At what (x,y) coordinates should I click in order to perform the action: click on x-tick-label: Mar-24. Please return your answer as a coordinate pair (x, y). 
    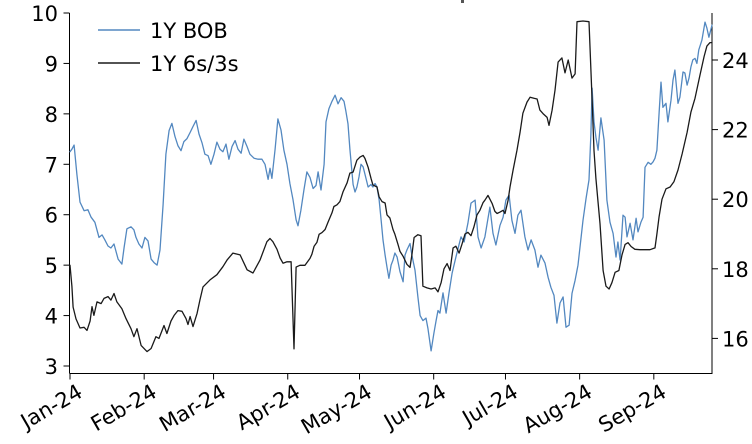
    Looking at the image, I should click on (192, 408).